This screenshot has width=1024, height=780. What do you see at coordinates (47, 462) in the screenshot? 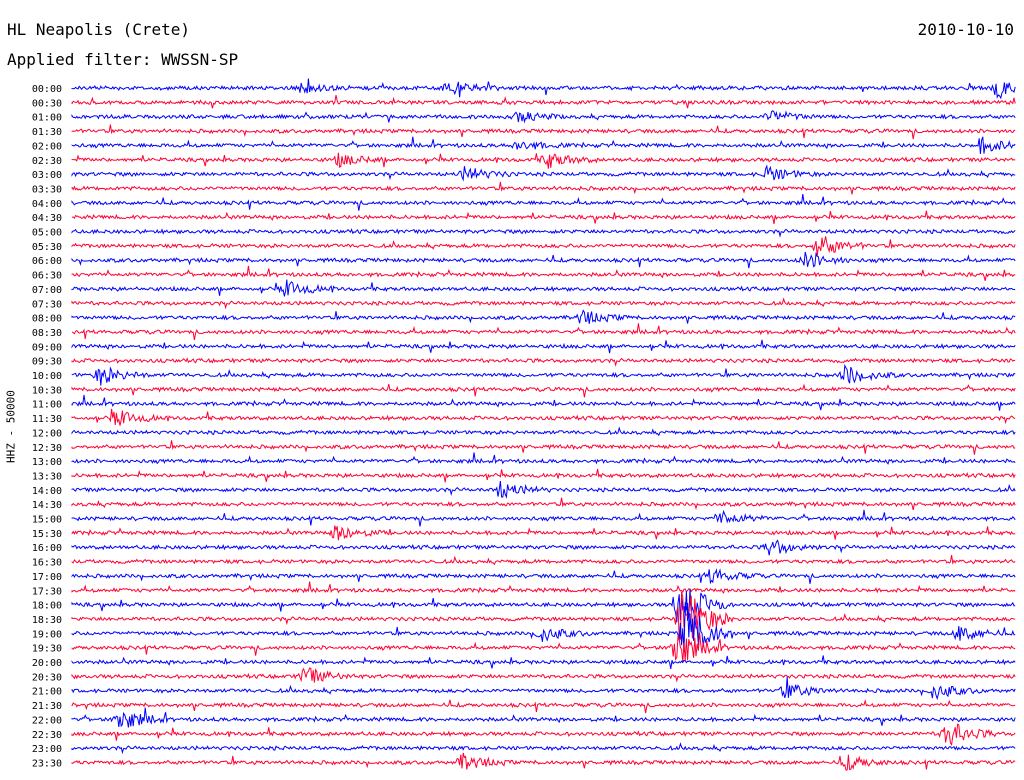
I see `row-label-1300: 13:00` at bounding box center [47, 462].